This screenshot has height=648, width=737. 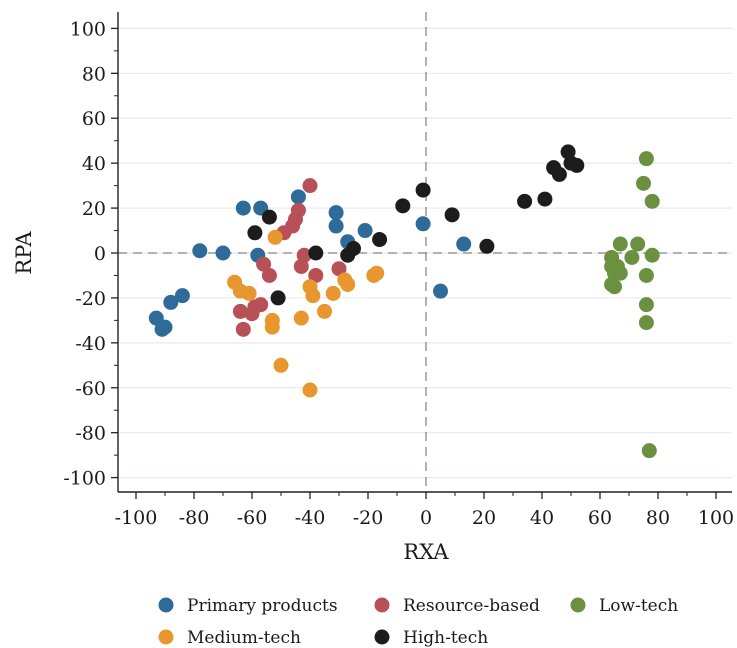 What do you see at coordinates (542, 518) in the screenshot?
I see `x-tick-label: 40` at bounding box center [542, 518].